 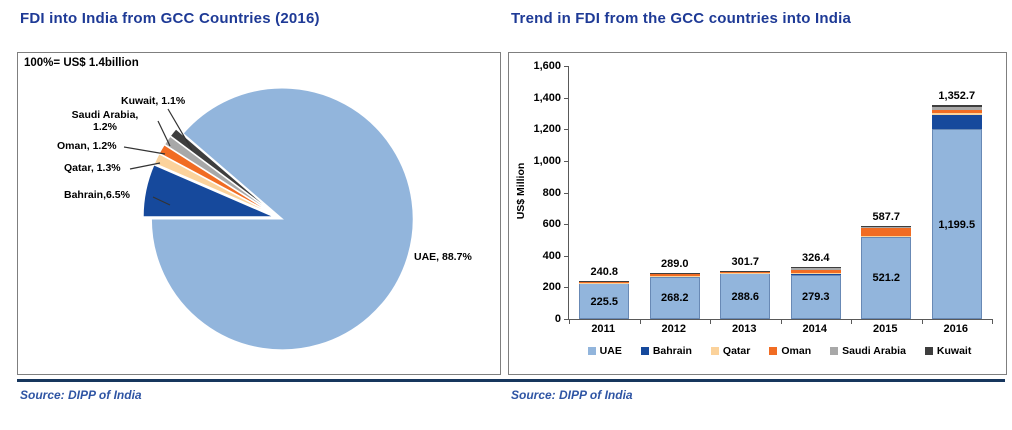 I want to click on pie-label-uae: UAE, 88.7%, so click(x=443, y=257).